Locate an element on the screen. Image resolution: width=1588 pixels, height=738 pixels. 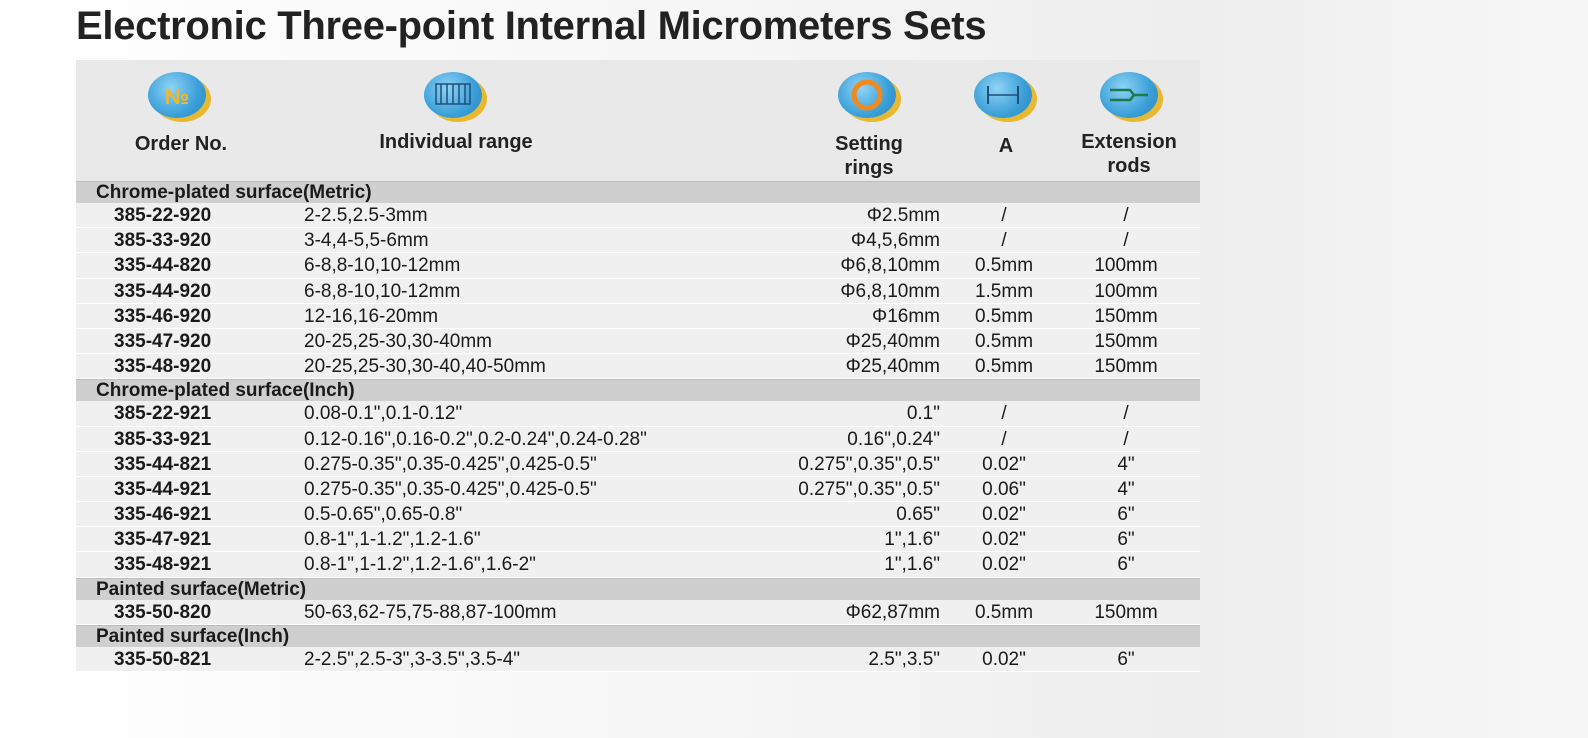
order-number-cell: 335-48-920 is located at coordinates (163, 367).